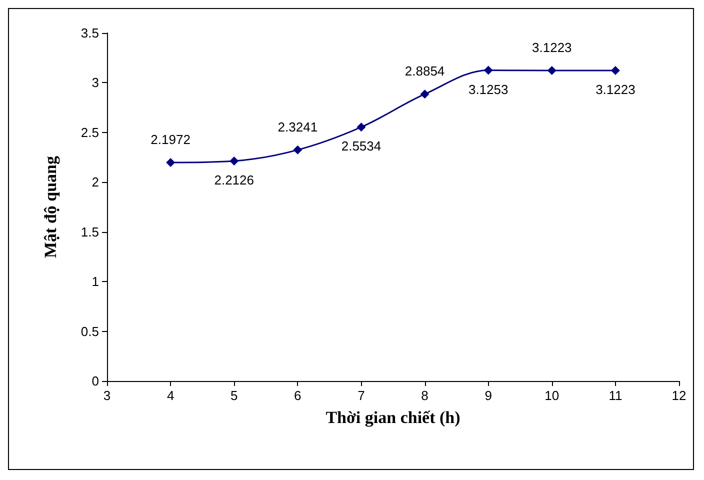 This screenshot has height=480, width=704. Describe the element at coordinates (95, 82) in the screenshot. I see `y-tick-label: 3` at that location.